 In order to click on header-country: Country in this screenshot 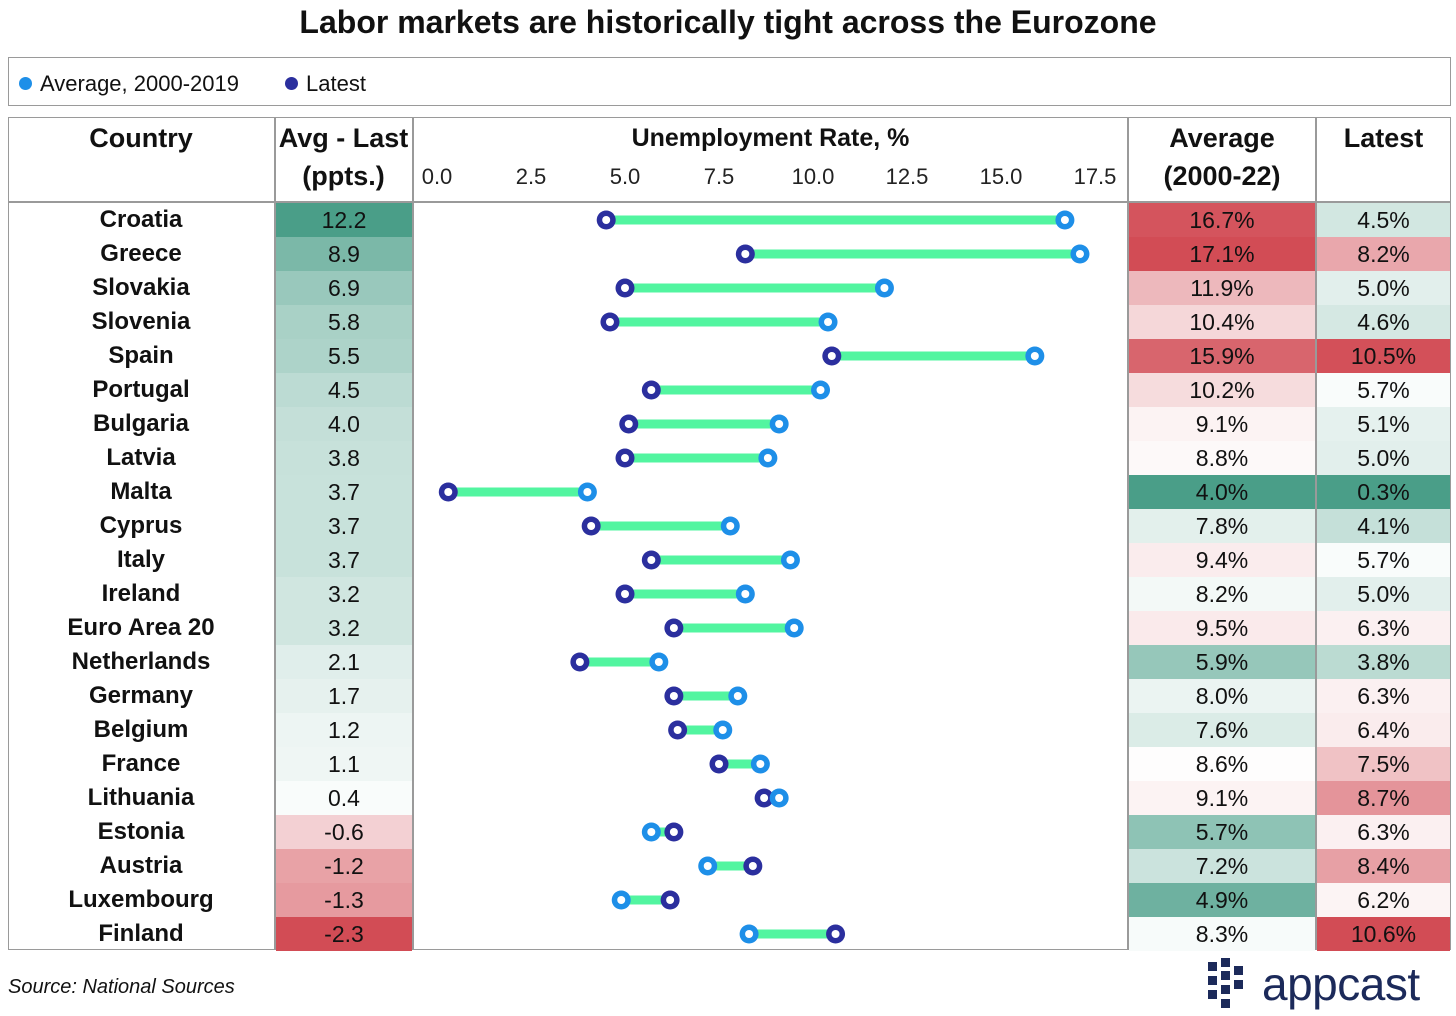, I will do `click(141, 138)`.